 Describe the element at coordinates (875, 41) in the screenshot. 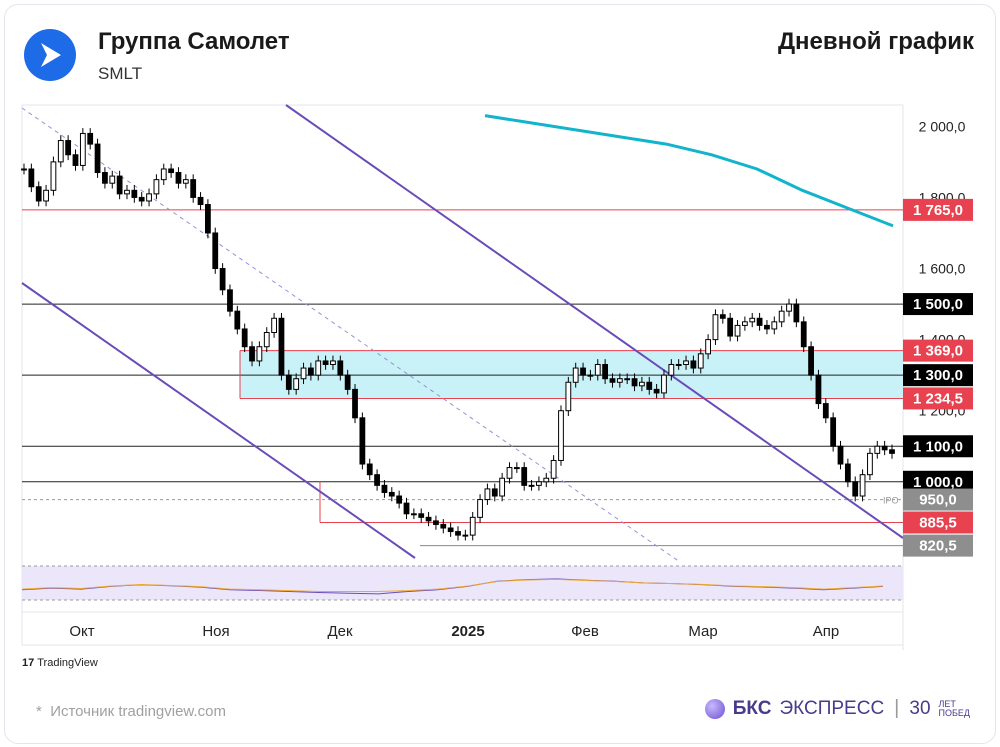

I see `chart-type-label: Дневной график` at that location.